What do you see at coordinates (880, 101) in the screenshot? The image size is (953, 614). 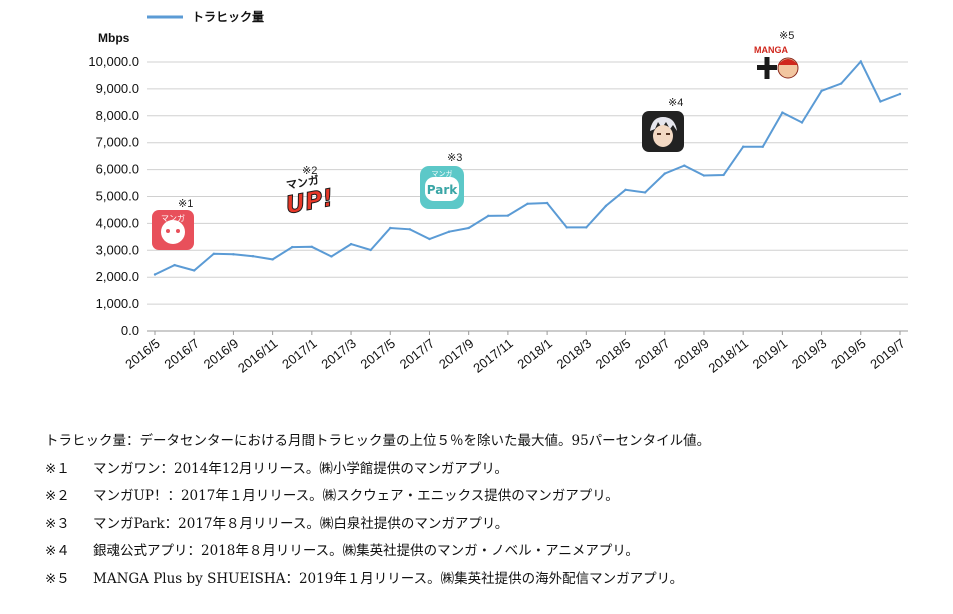 I see `data-point-2019/6` at bounding box center [880, 101].